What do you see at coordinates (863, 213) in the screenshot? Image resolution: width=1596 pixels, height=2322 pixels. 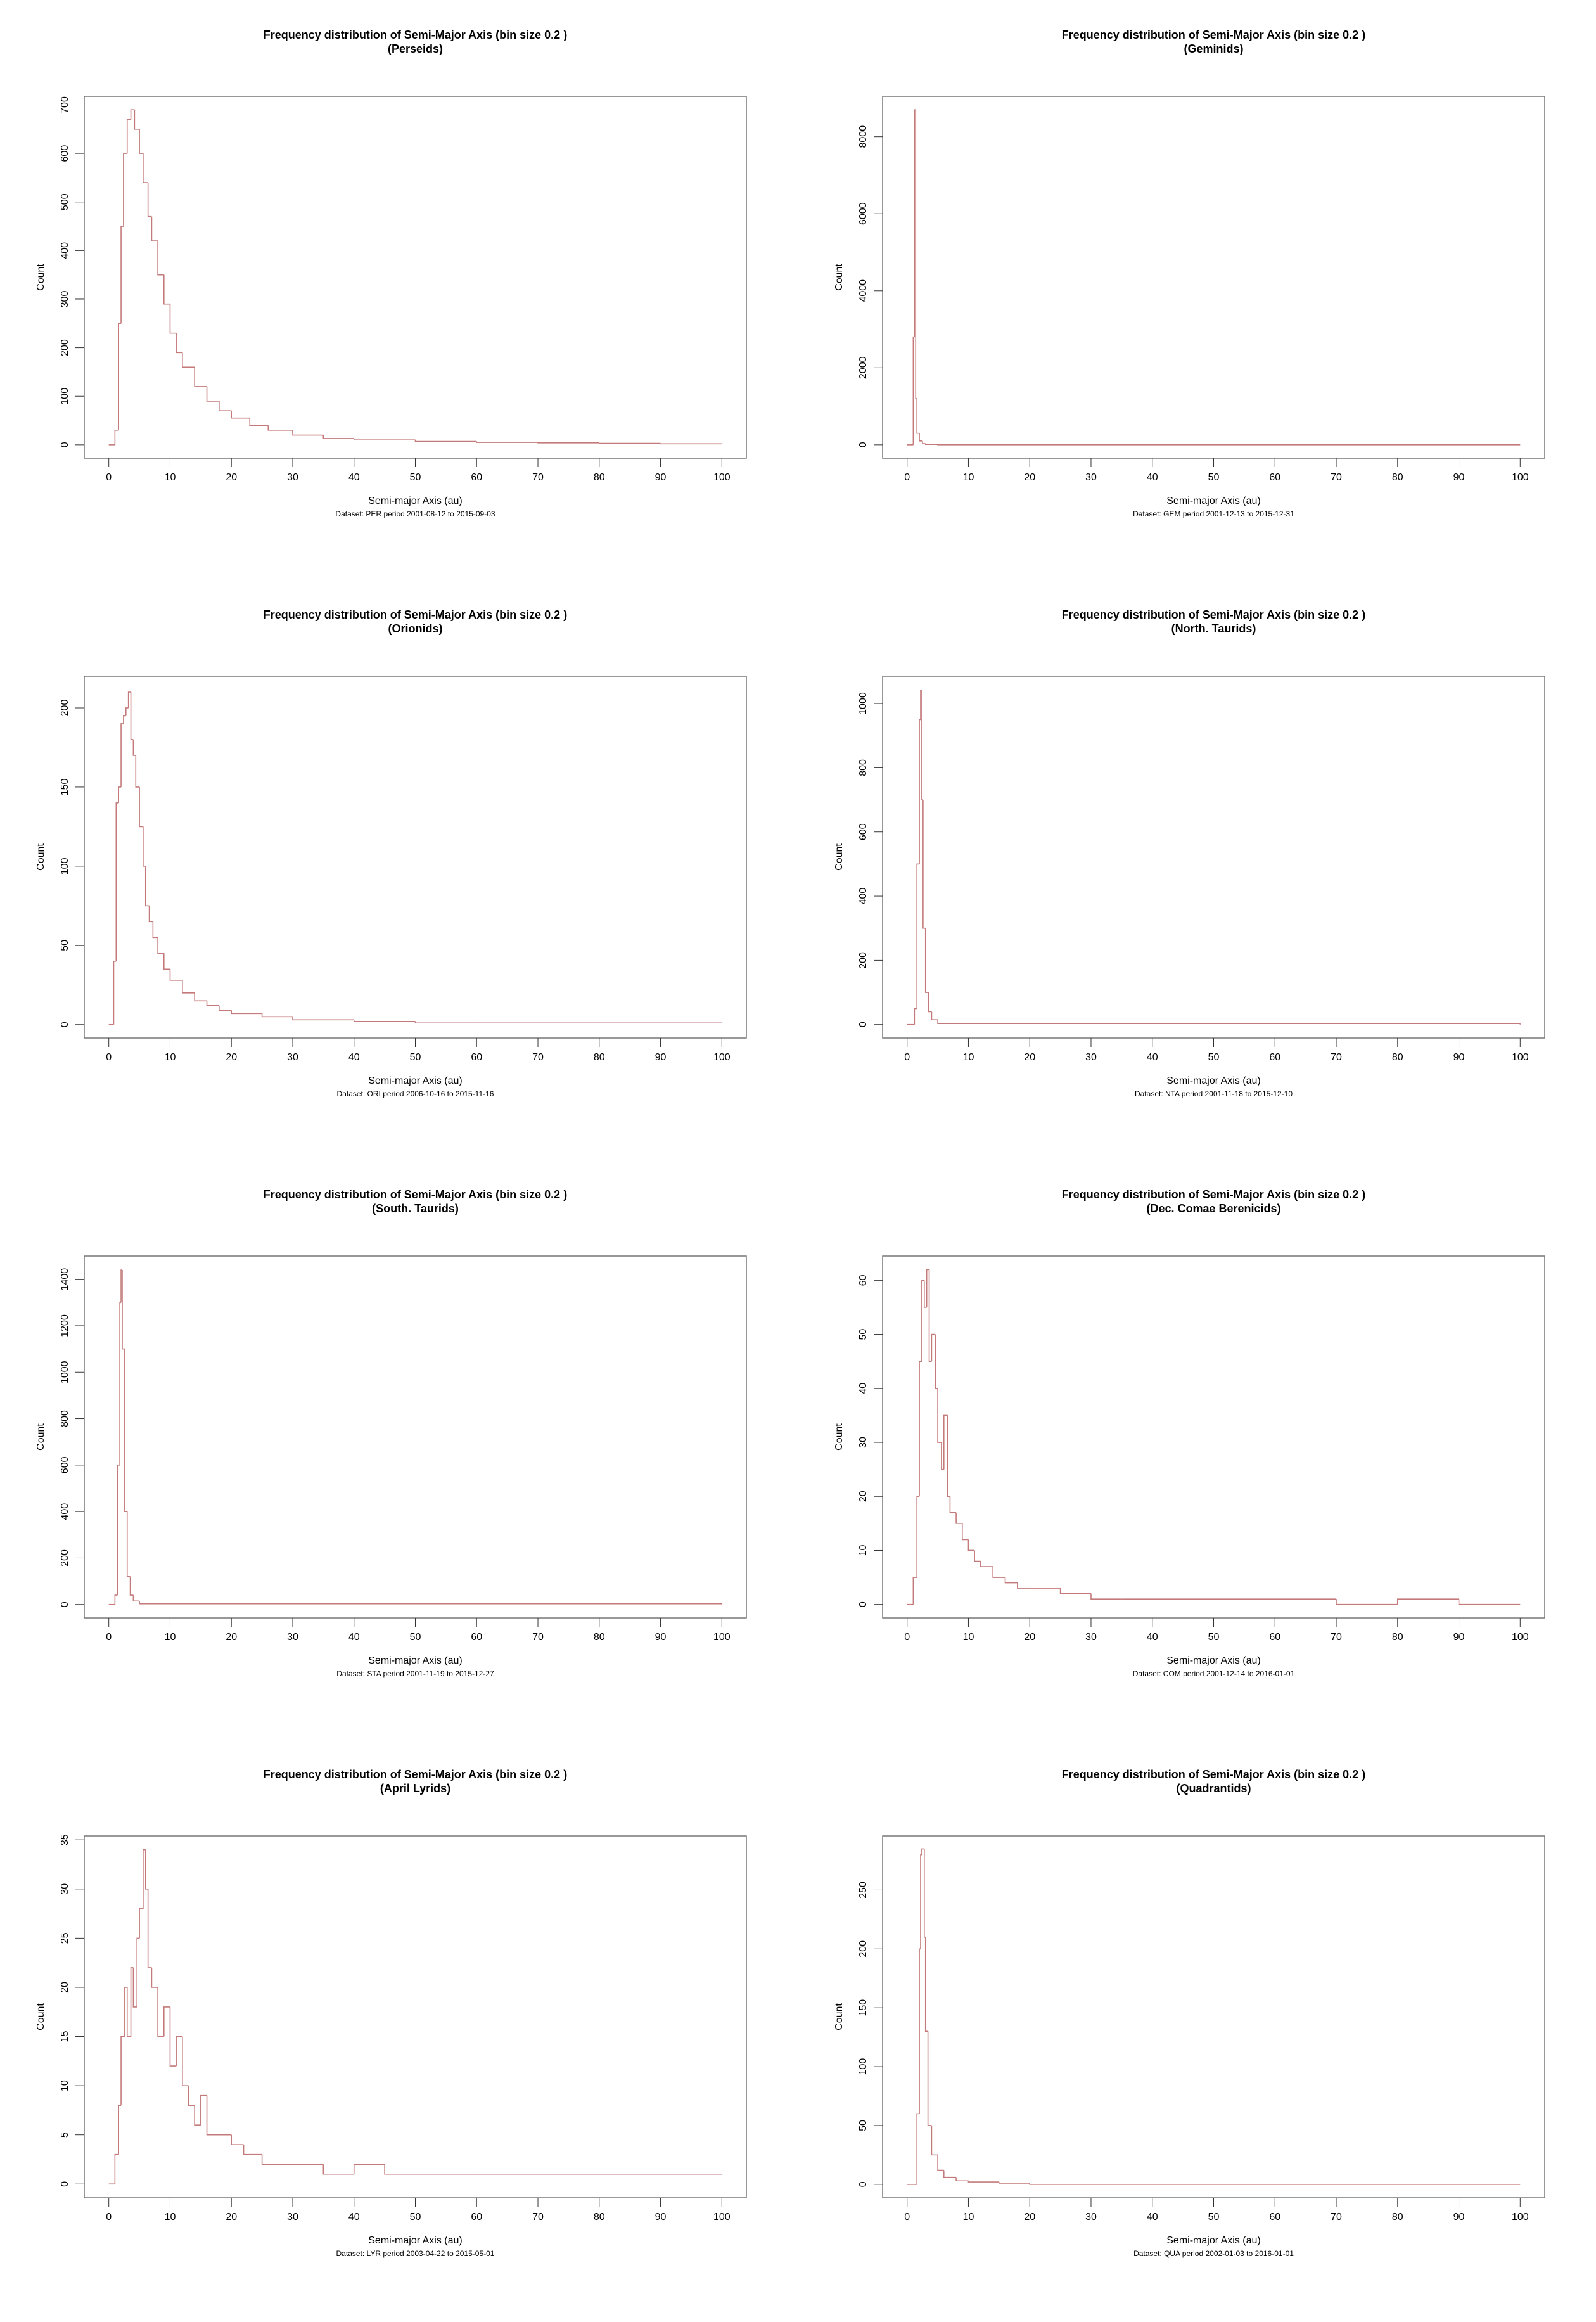 I see `y-tick-label: 6000` at bounding box center [863, 213].